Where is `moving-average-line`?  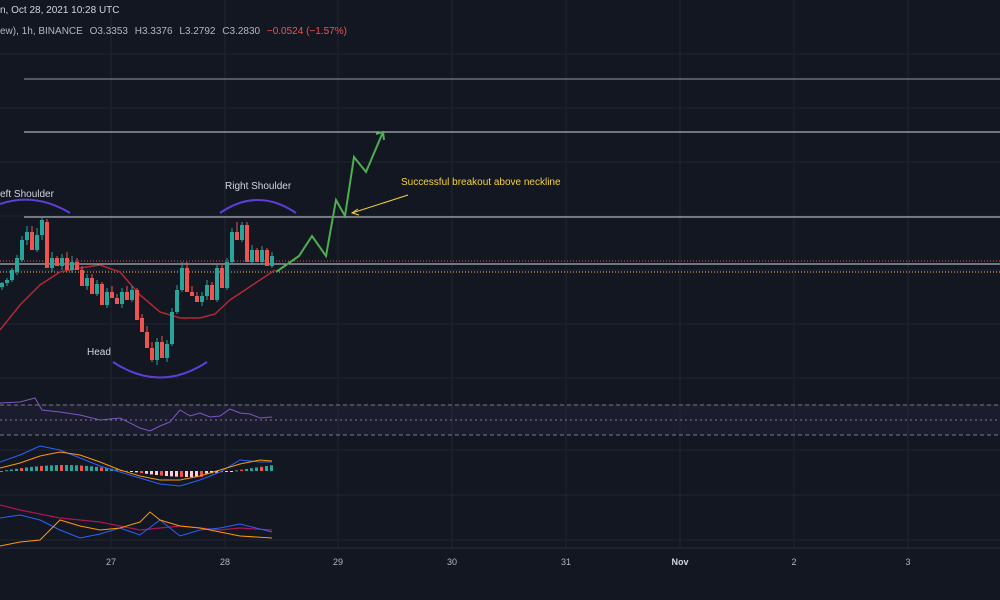 moving-average-line is located at coordinates (138, 297).